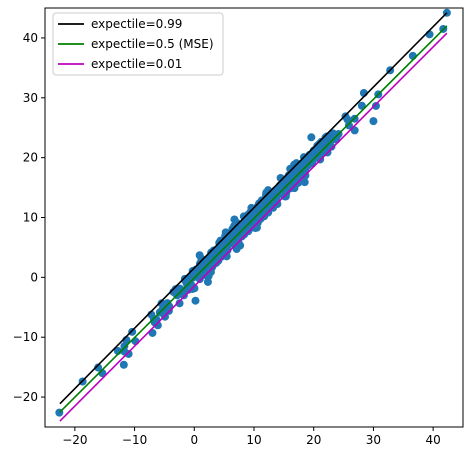 The height and width of the screenshot is (462, 474). I want to click on y-tick-label: 30, so click(30, 98).